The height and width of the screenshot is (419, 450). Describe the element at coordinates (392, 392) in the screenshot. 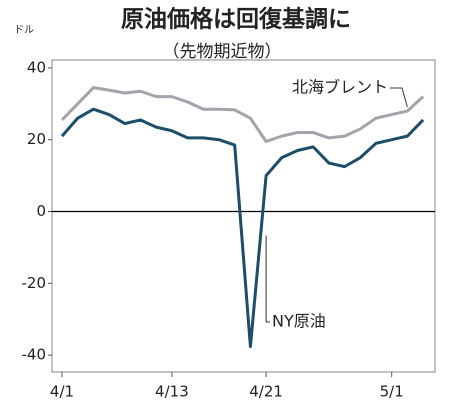

I see `x-tick-label: 5/1` at that location.